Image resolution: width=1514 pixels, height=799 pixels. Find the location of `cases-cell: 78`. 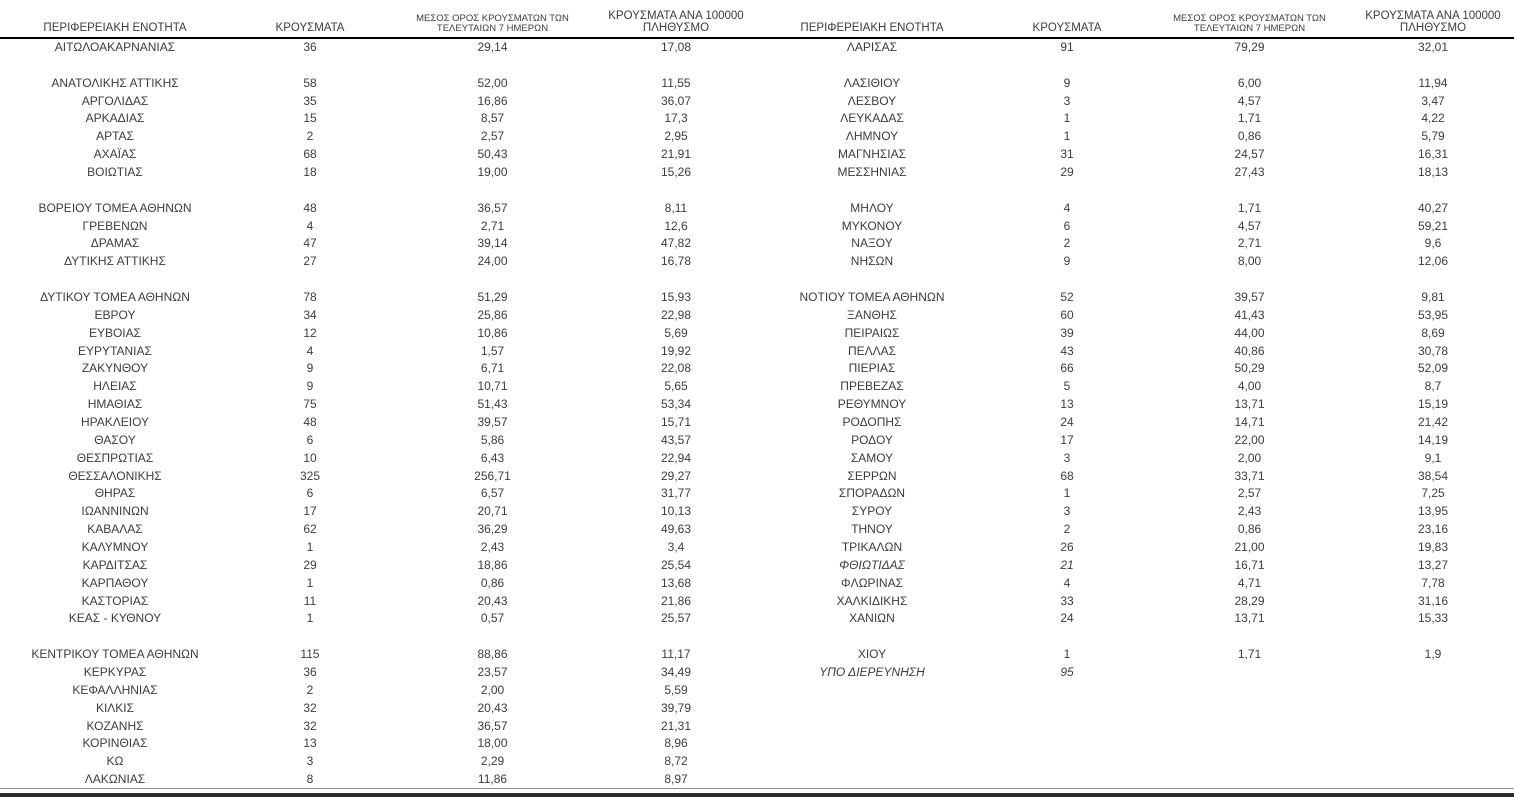

cases-cell: 78 is located at coordinates (310, 296).